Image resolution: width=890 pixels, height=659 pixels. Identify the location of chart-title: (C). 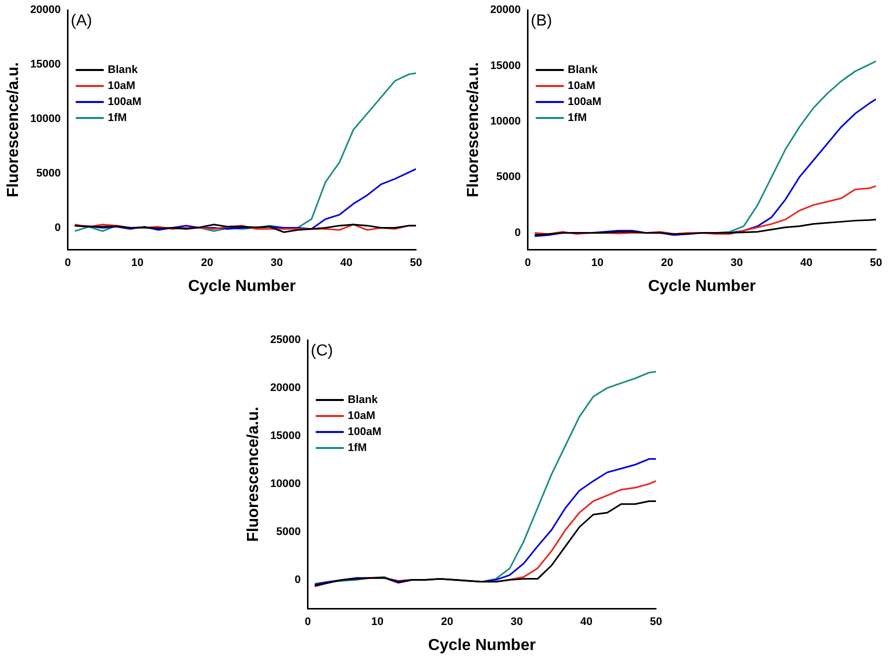
(322, 351).